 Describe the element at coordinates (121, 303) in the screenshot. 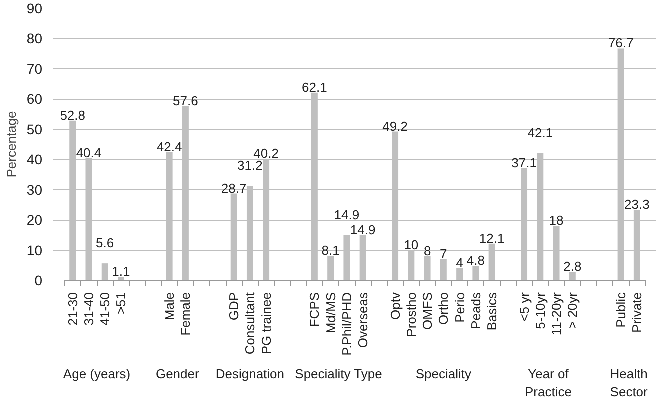

I see `x-tick-label: >51` at that location.